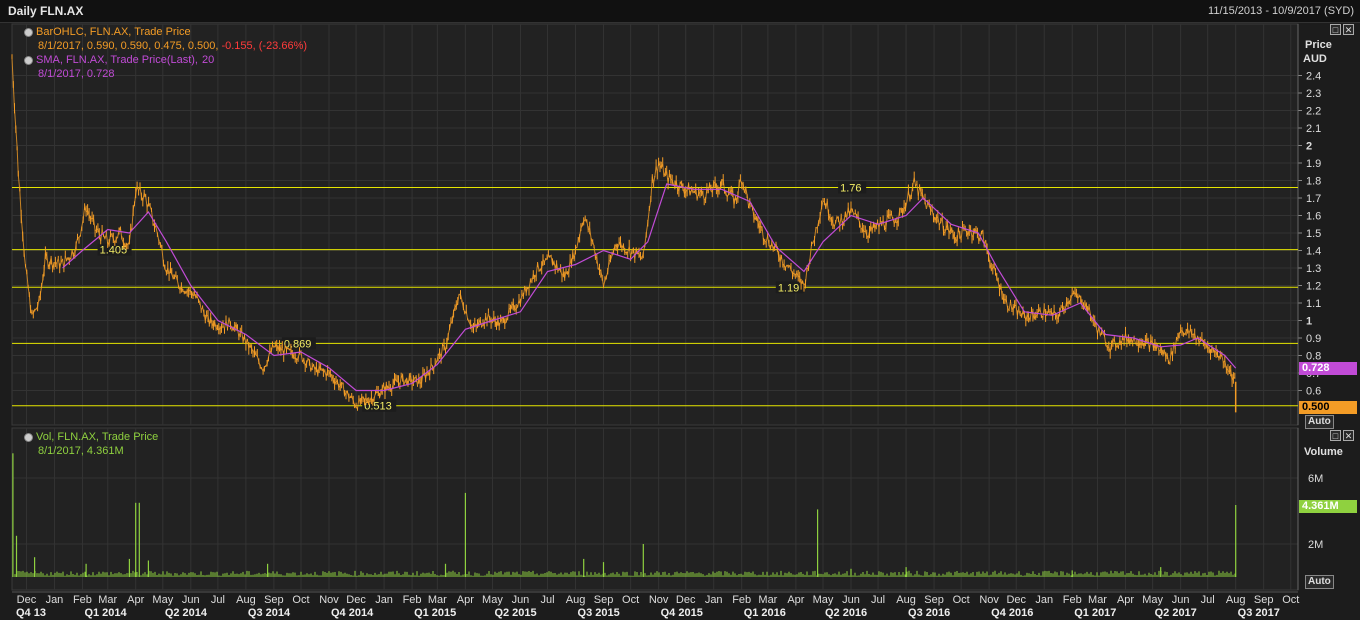  I want to click on price-tick-label: 2.2, so click(1313, 112).